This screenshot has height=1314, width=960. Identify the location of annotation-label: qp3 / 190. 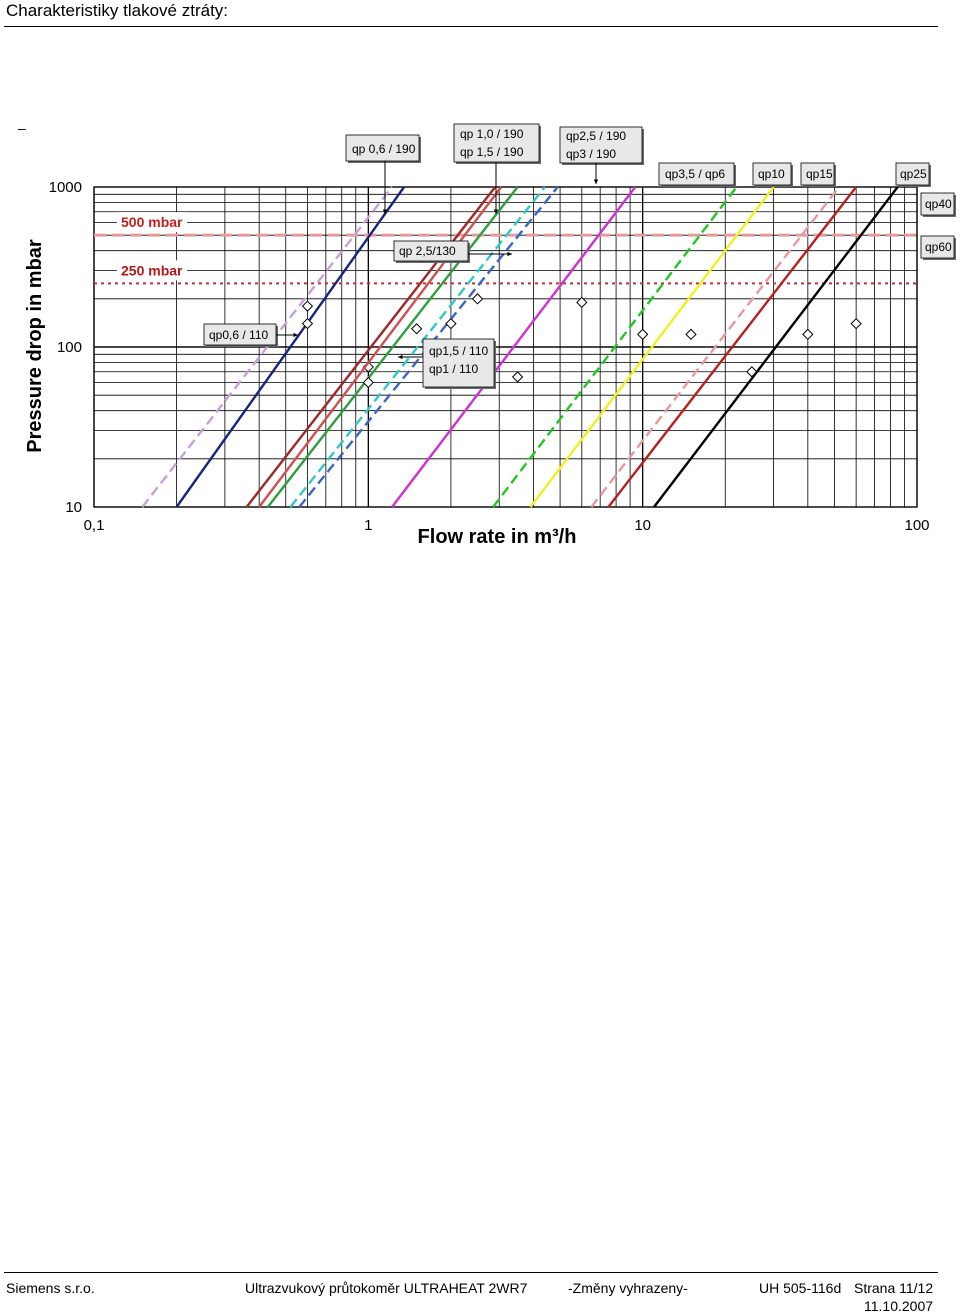
(591, 154).